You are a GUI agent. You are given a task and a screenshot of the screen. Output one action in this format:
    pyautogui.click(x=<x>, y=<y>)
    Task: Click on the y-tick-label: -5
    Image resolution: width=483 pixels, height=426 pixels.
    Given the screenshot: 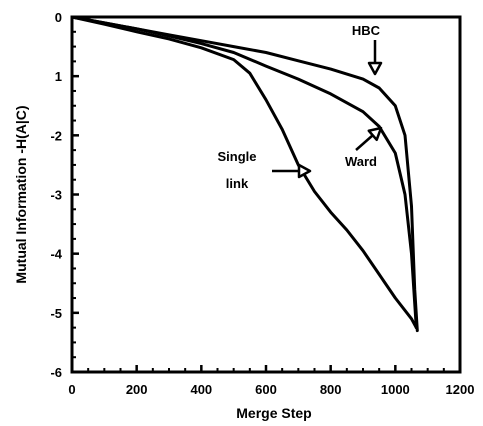 What is the action you would take?
    pyautogui.click(x=56, y=313)
    